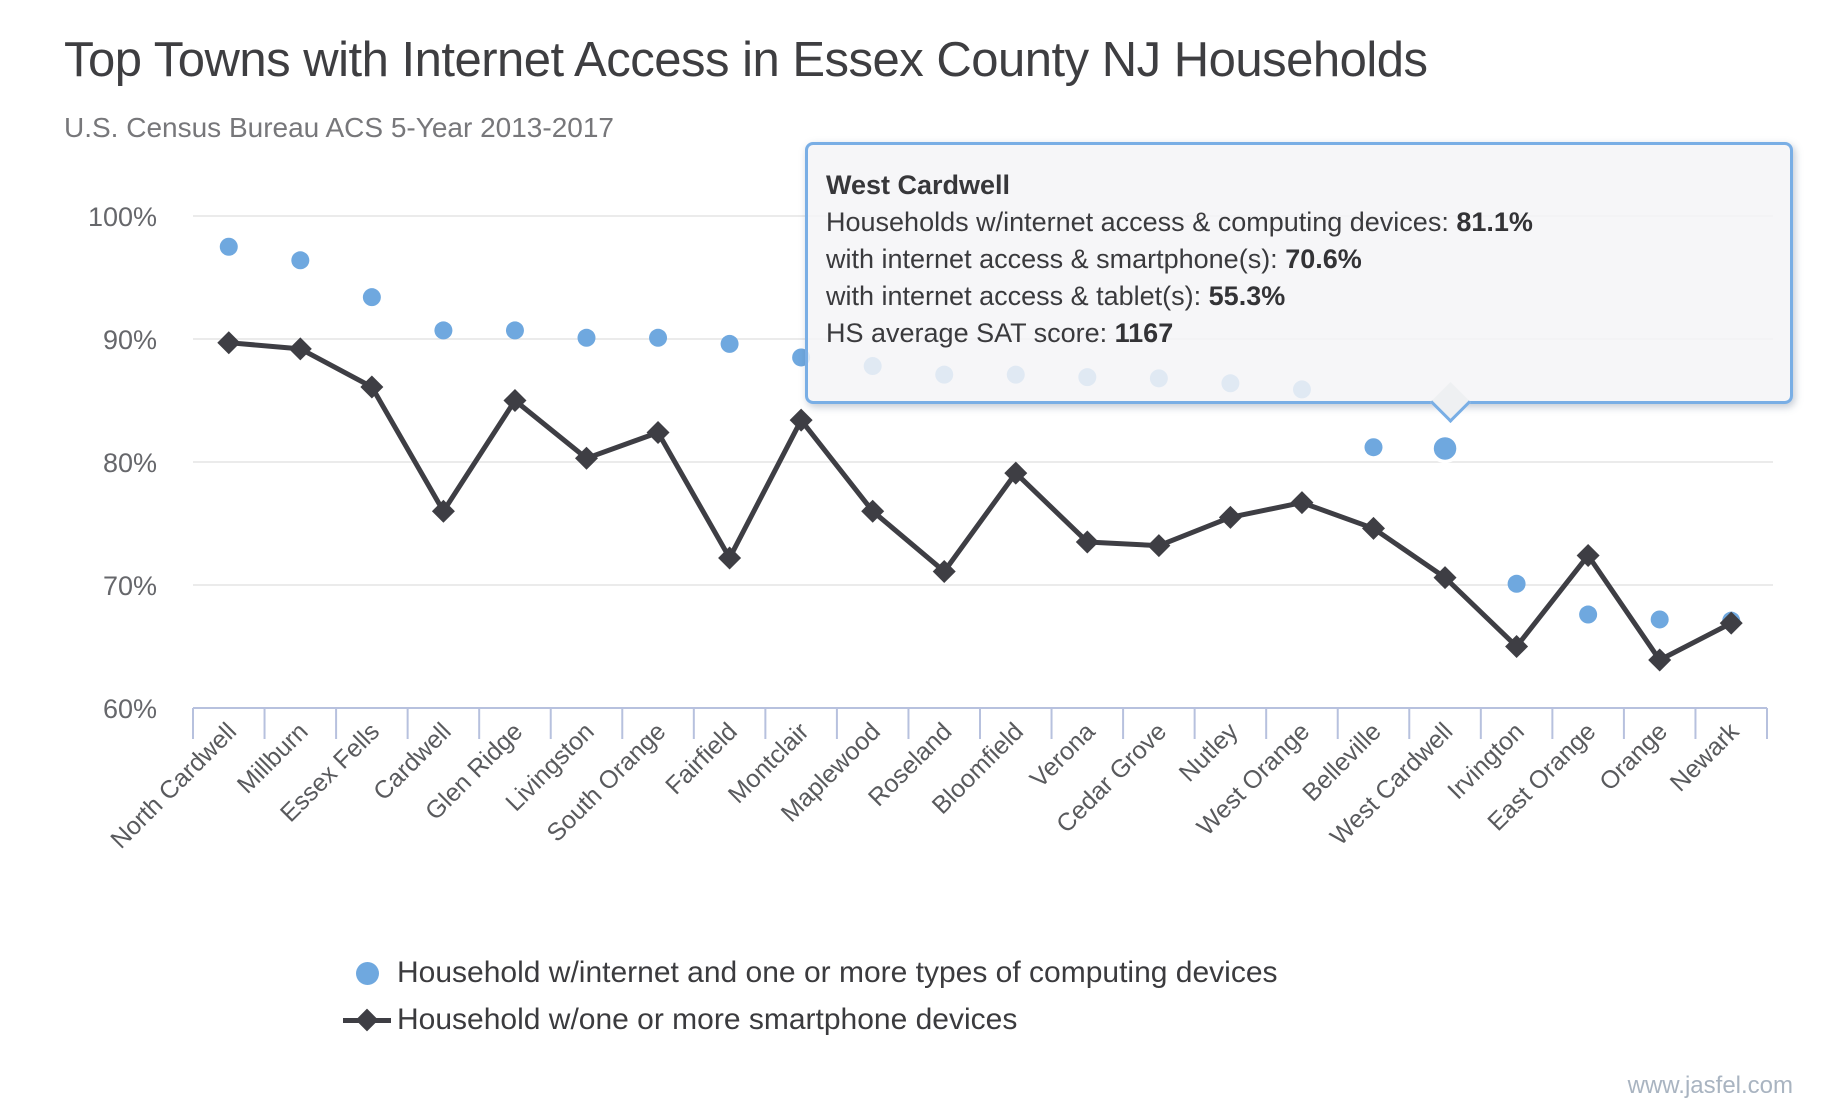 Image resolution: width=1843 pixels, height=1120 pixels. What do you see at coordinates (1710, 1085) in the screenshot?
I see `watermark-link: www.jasfel.com` at bounding box center [1710, 1085].